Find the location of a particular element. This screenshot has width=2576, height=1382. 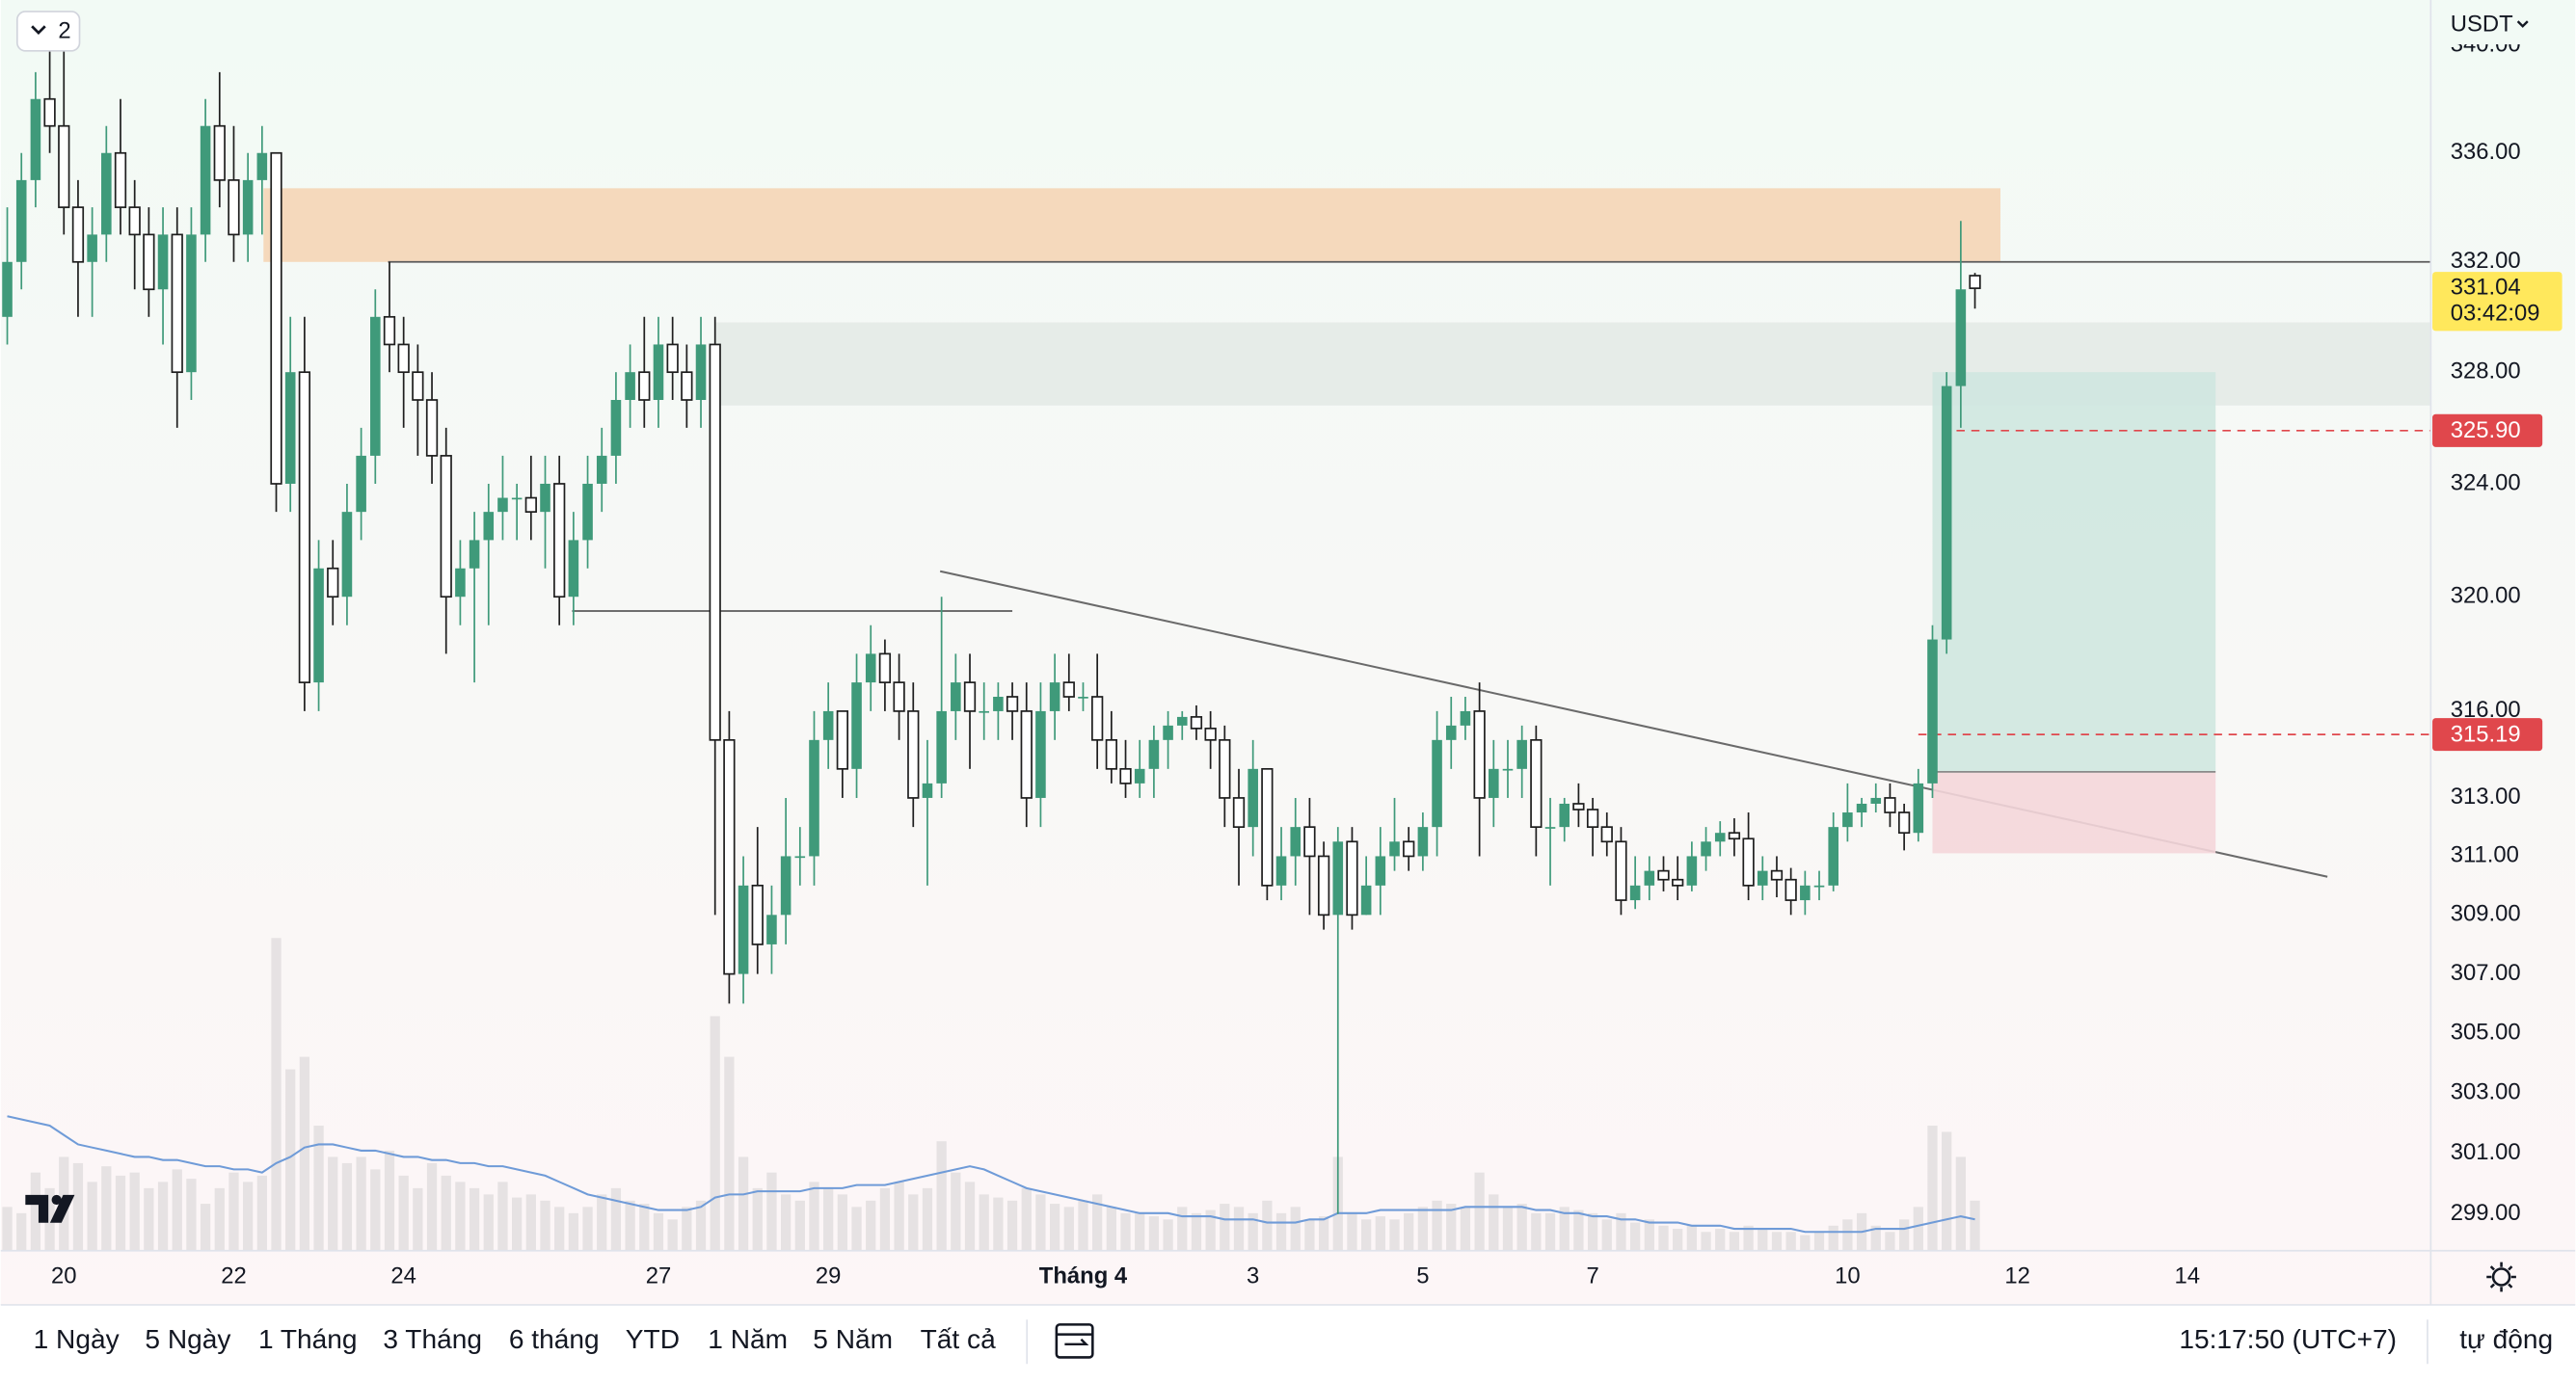

range-button: YTD is located at coordinates (653, 1339).